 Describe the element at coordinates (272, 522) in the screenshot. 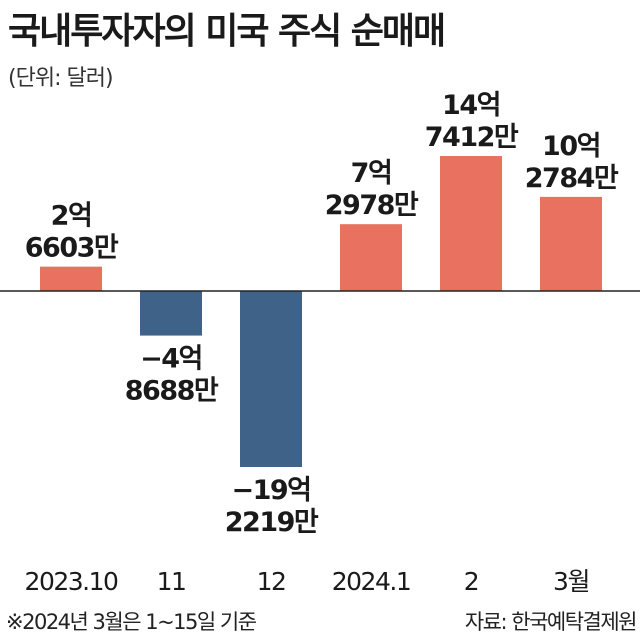

I see `data-label-2-line-2: 2219만` at that location.